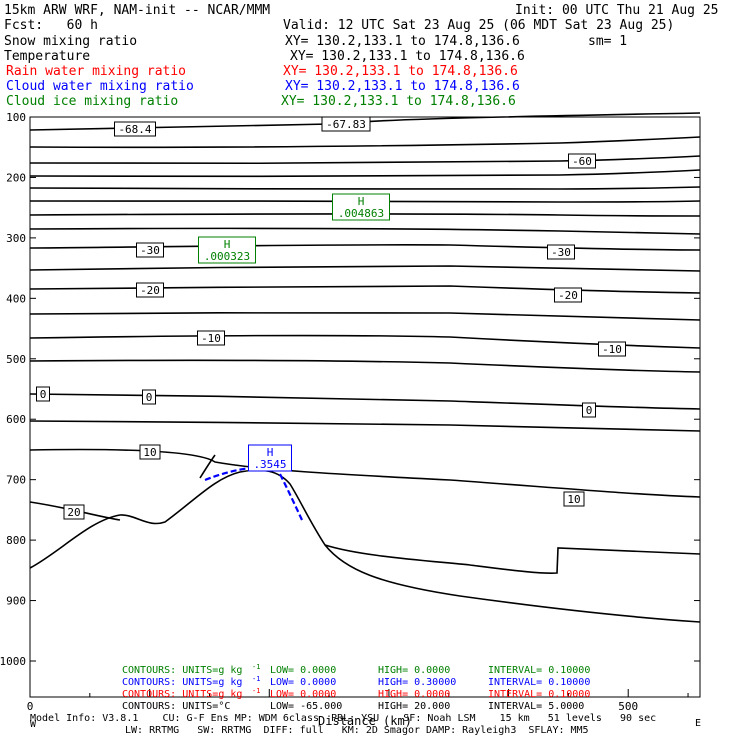 The image size is (740, 740). Describe the element at coordinates (617, 10) in the screenshot. I see `init-time: Init: 00 UTC Thu 21 Aug 25` at that location.